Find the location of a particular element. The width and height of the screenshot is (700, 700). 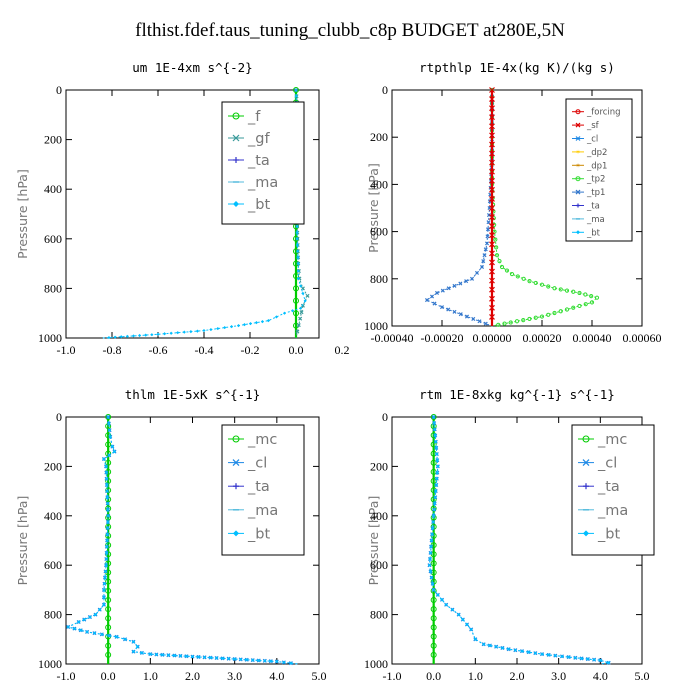

x-tick-label: -0.00040 is located at coordinates (392, 338).